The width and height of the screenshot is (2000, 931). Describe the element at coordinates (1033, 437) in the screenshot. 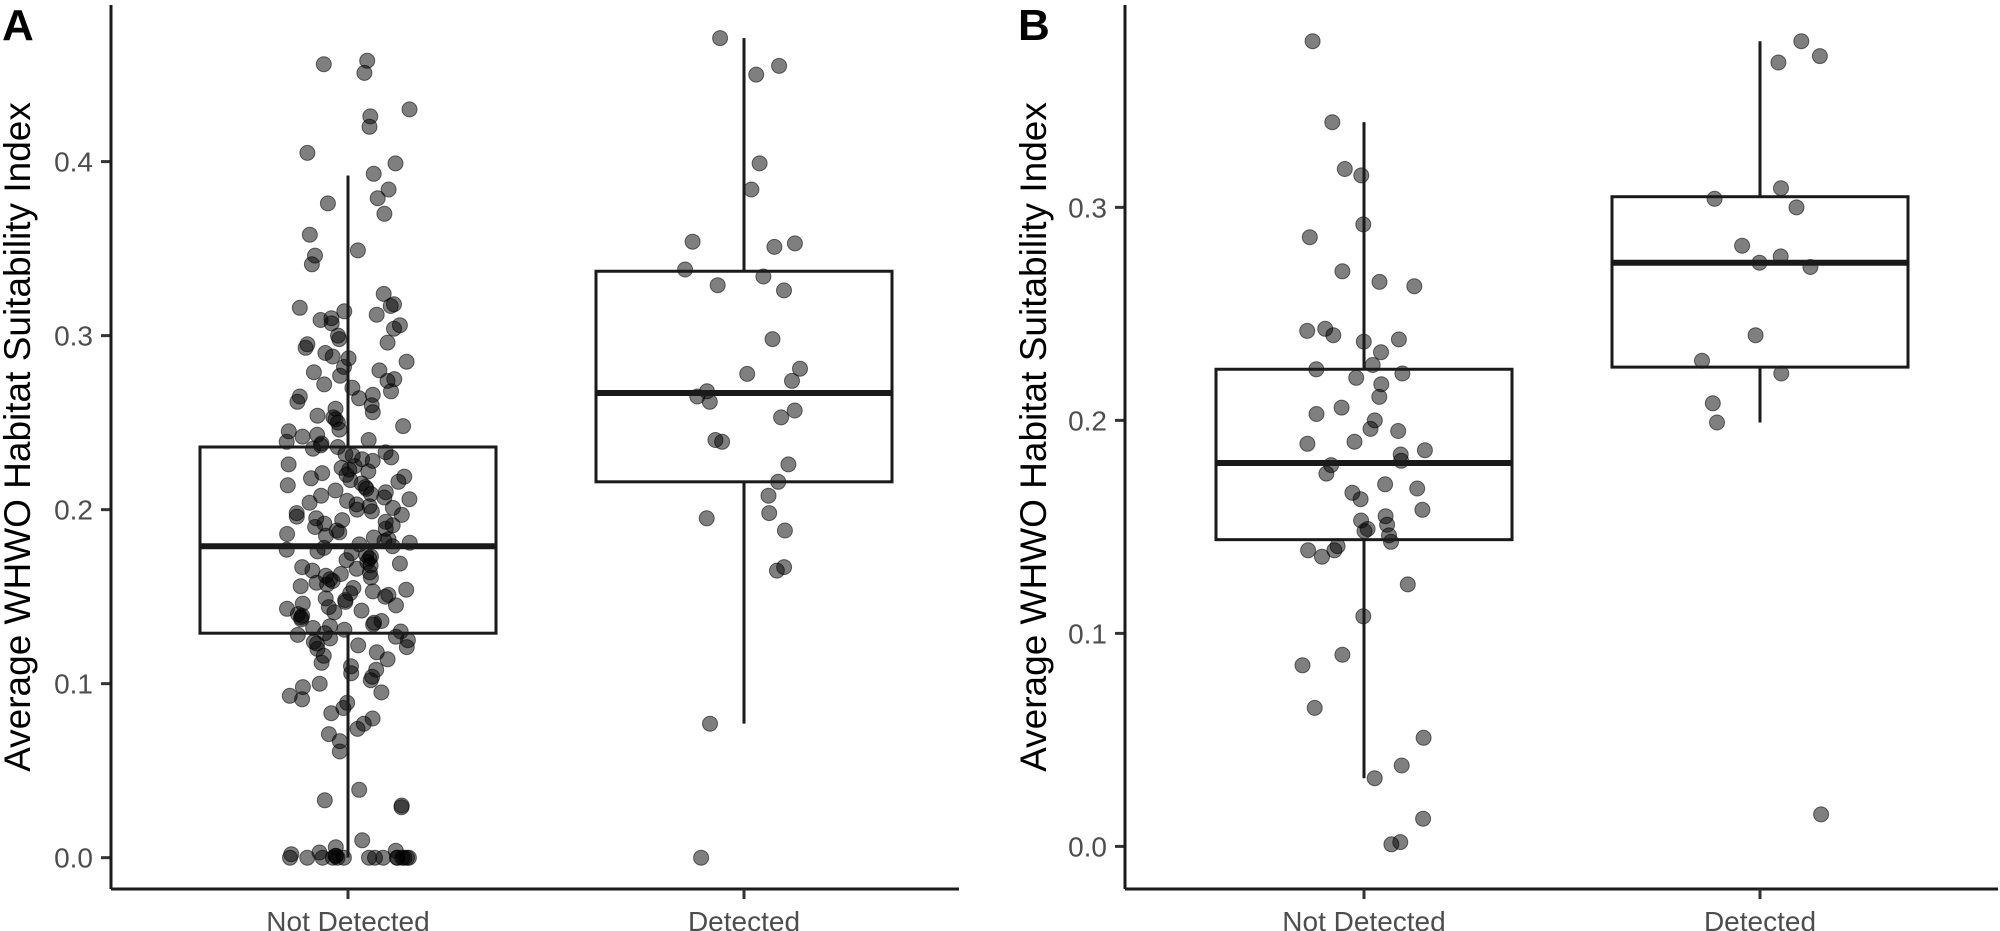

I see `y-axis-label-b: Average WHWO Habitat Suitability Index` at that location.